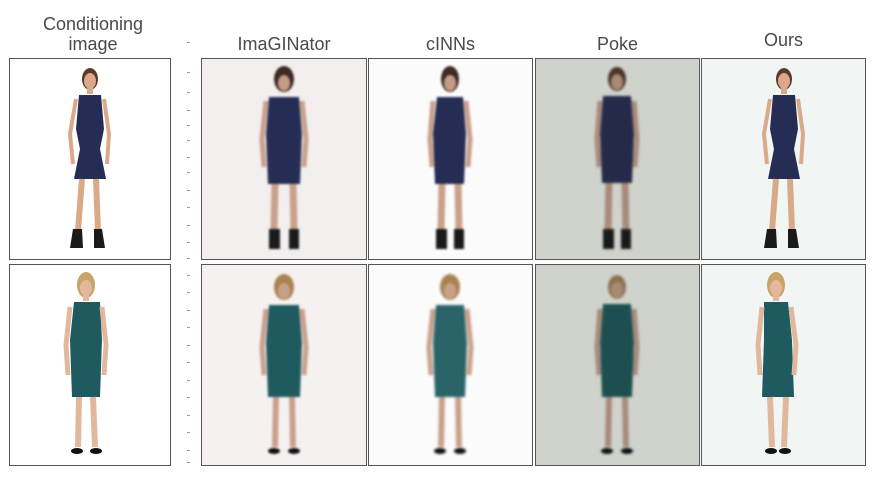  I want to click on row2-cinns-result, so click(450, 365).